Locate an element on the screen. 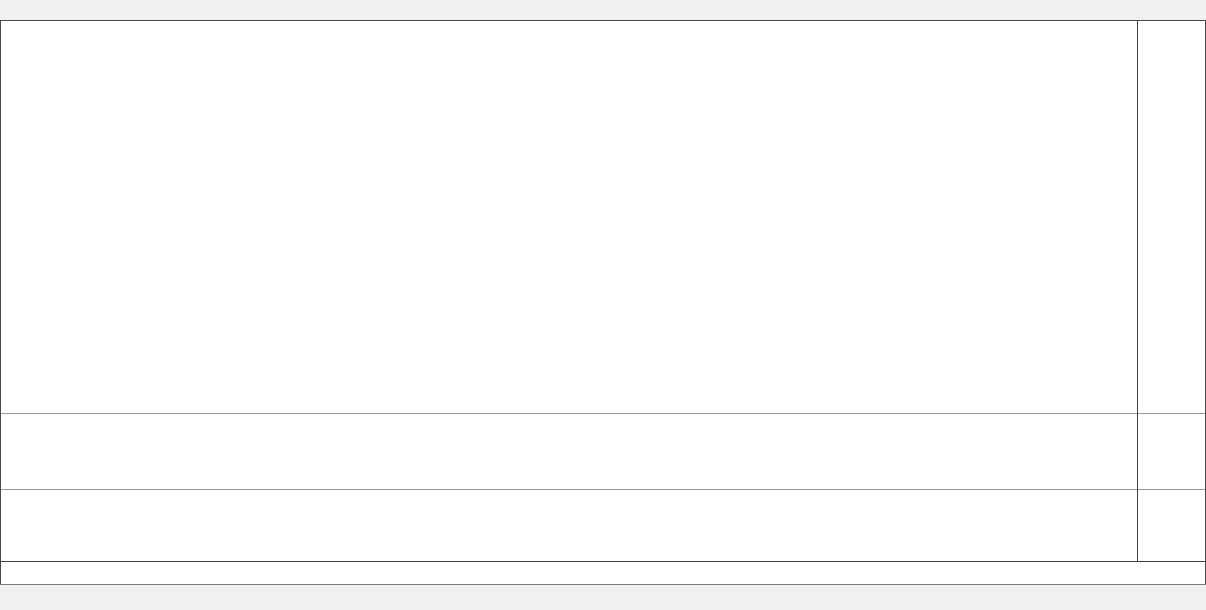 The image size is (1206, 610). timeframe-toolbar is located at coordinates (603, 9).